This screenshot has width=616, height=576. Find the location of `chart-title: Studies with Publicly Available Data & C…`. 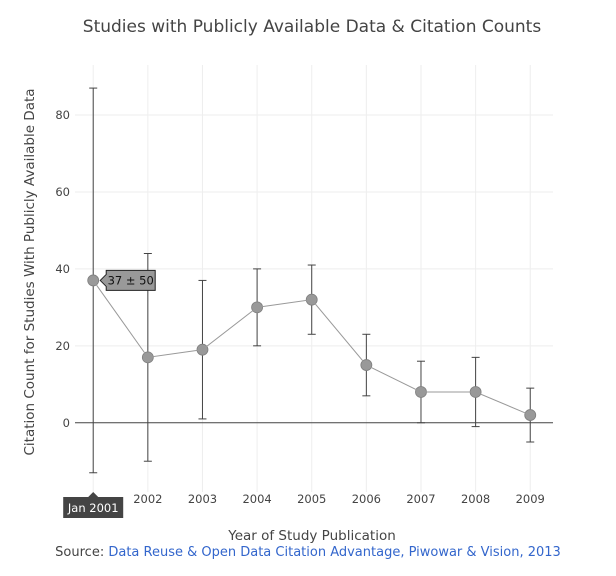

chart-title: Studies with Publicly Available Data & C… is located at coordinates (312, 27).